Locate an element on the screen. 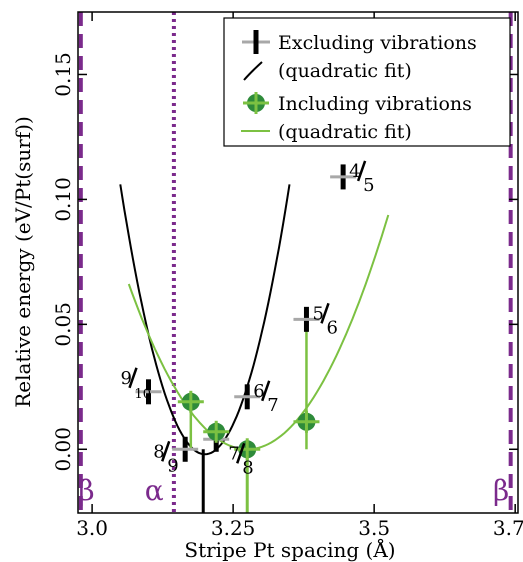  phase-label: α is located at coordinates (154, 490).